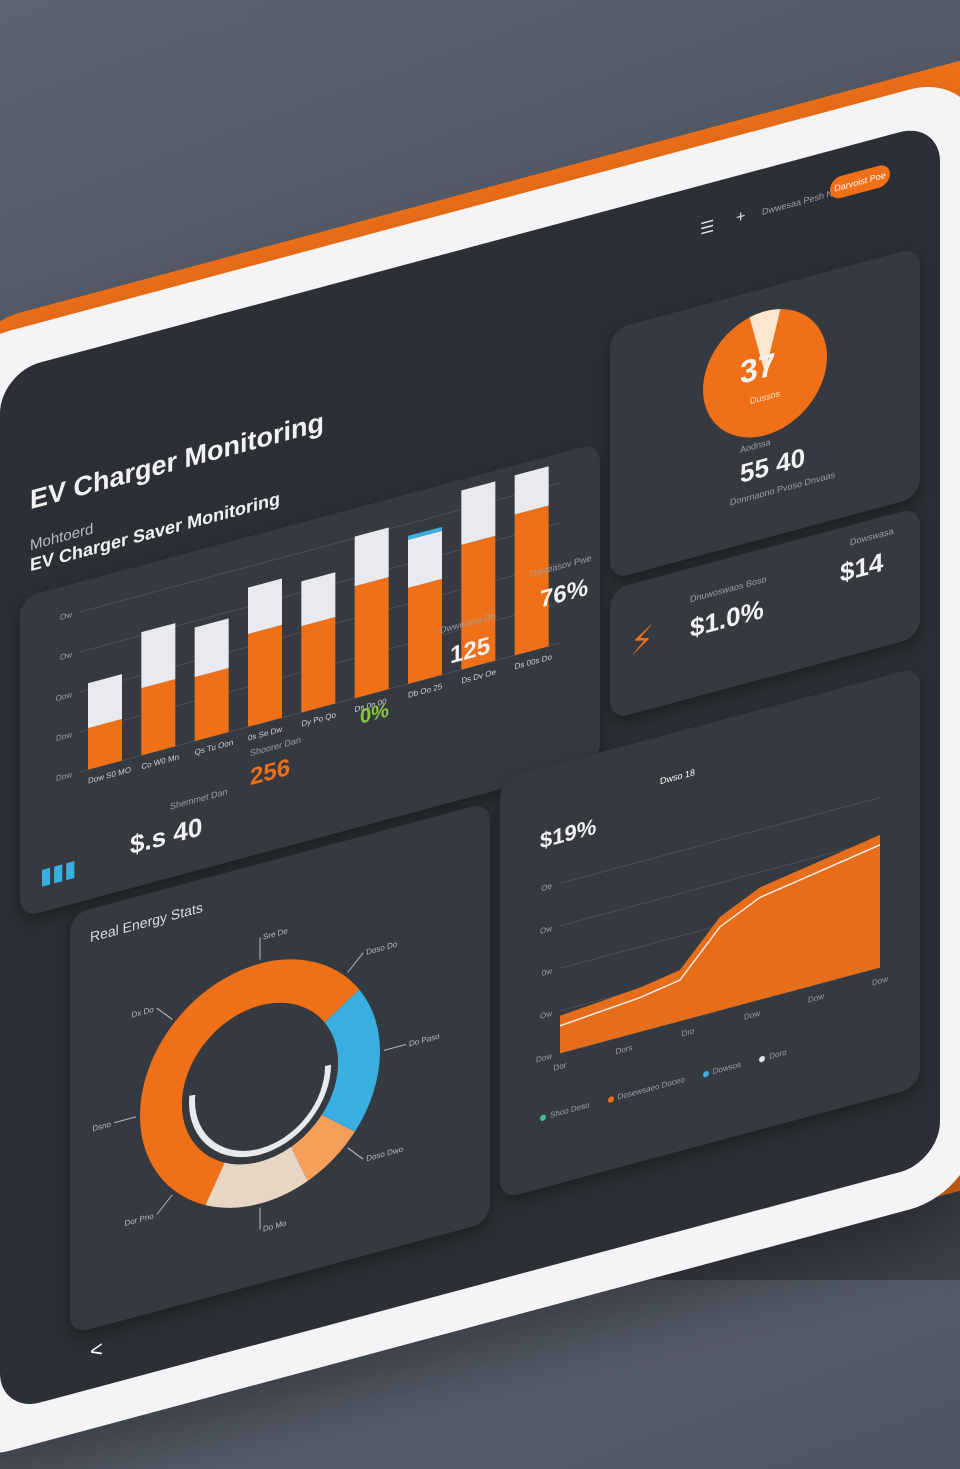 The width and height of the screenshot is (960, 1469). What do you see at coordinates (570, 1110) in the screenshot?
I see `legend-label: Shoo Deso` at bounding box center [570, 1110].